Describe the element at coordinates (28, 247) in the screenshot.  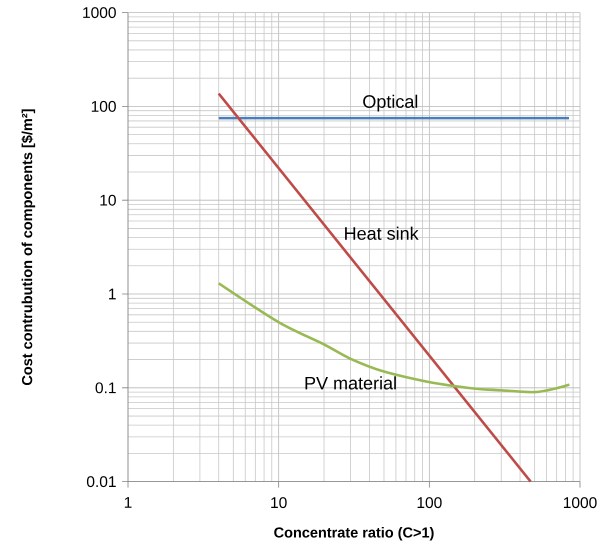
I see `y-axis-title: Cost contrubution of components [$/m²]` at that location.